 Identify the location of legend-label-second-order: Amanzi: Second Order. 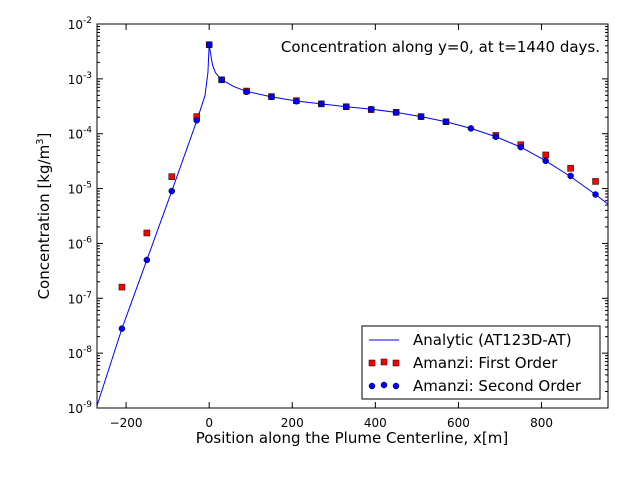
(497, 386).